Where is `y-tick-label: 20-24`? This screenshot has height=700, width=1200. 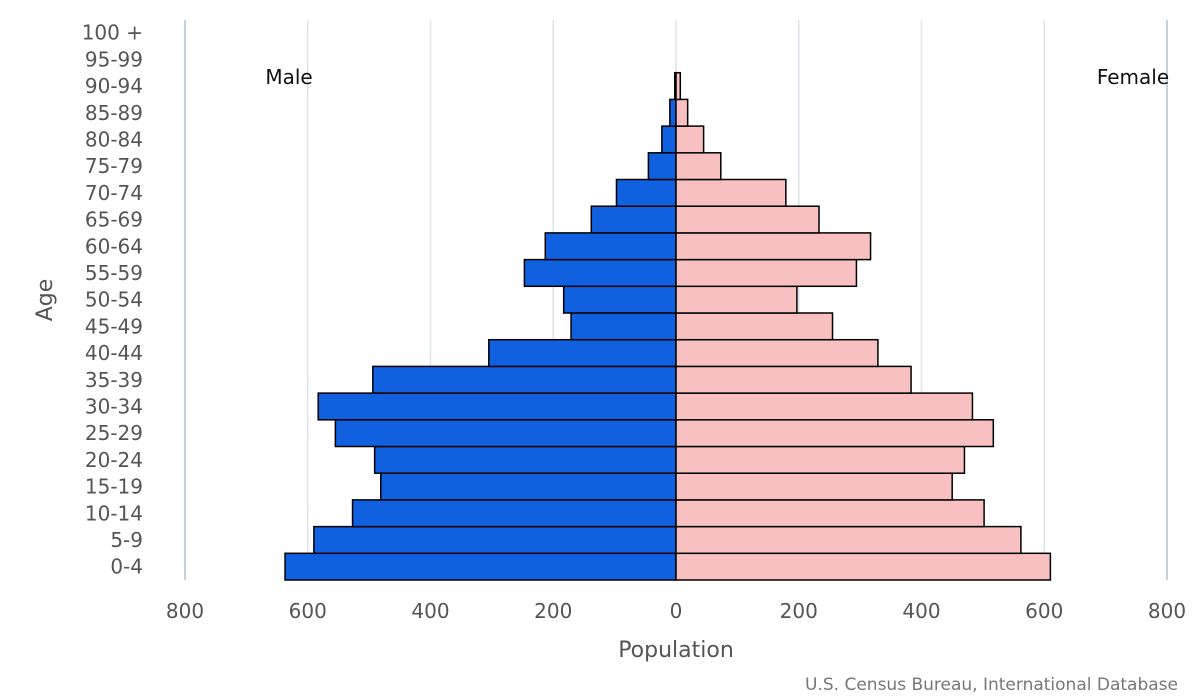
y-tick-label: 20-24 is located at coordinates (114, 460).